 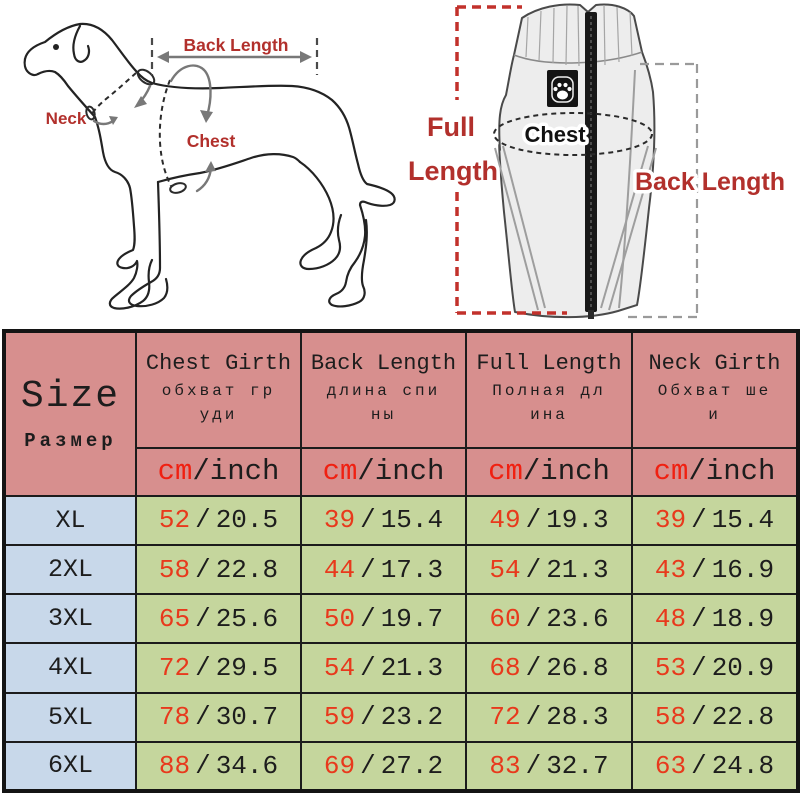 I want to click on withers-loop, so click(x=146, y=77).